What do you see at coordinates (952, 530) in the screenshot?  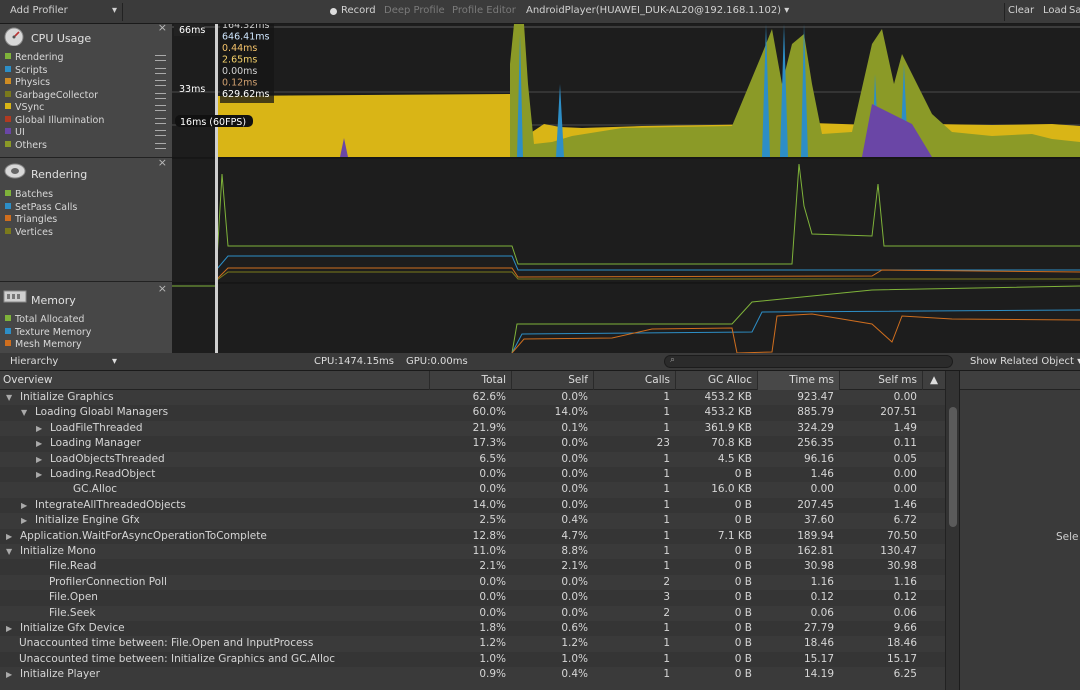 I see `table-scrollbar` at bounding box center [952, 530].